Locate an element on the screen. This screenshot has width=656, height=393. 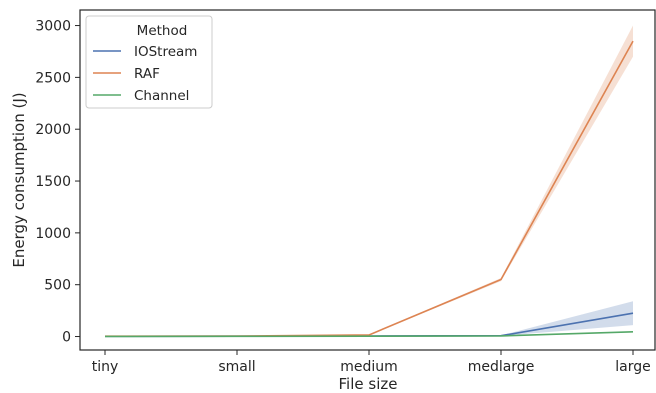
y-axis-label: Energy consumption (J) is located at coordinates (19, 179).